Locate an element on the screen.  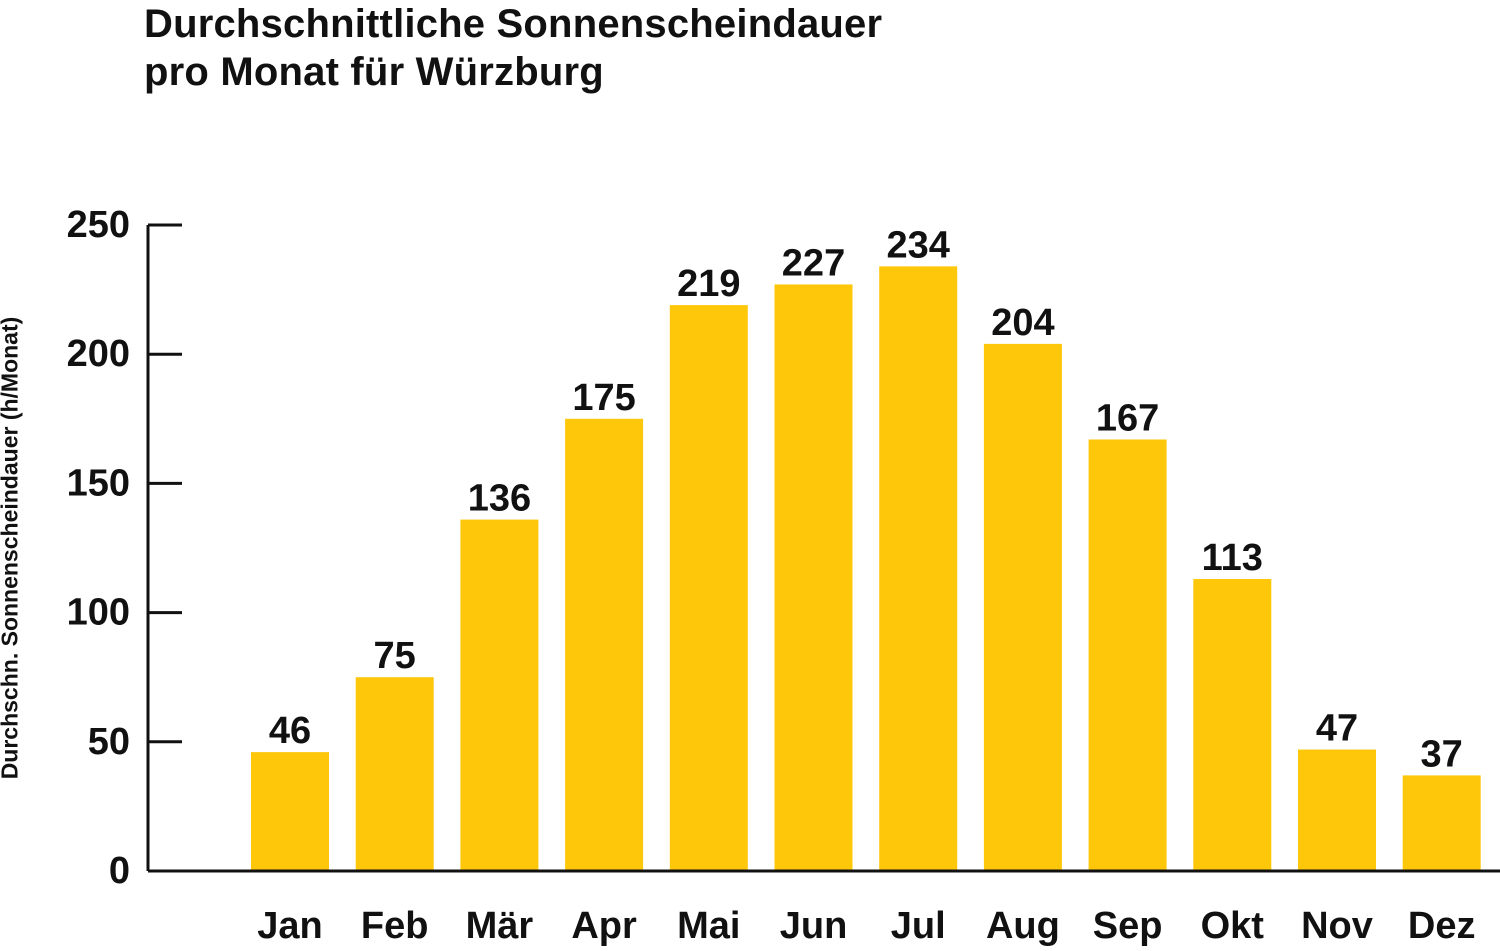
bar-Apr is located at coordinates (604, 644).